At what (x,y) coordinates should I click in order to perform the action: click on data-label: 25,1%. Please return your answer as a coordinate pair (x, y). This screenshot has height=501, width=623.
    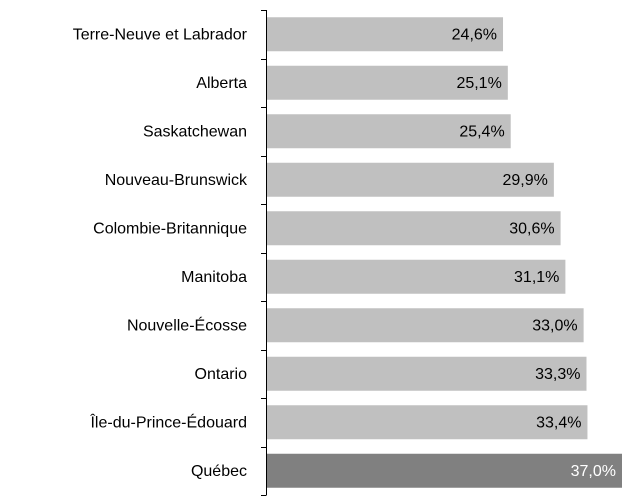
    Looking at the image, I should click on (478, 83).